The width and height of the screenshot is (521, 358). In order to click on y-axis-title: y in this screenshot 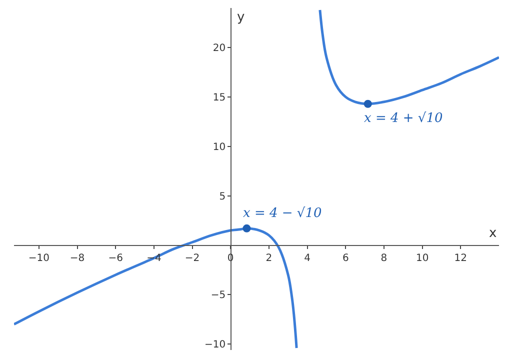, I will do `click(241, 17)`.